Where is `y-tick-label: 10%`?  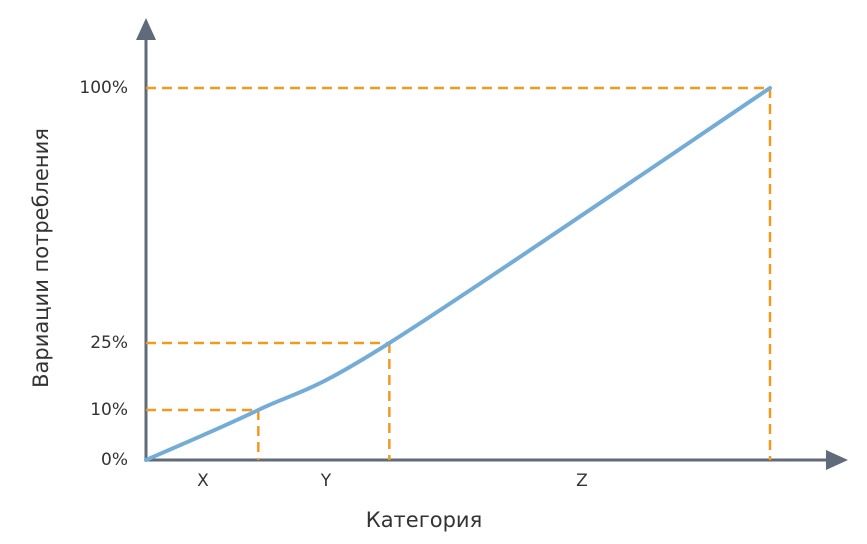 y-tick-label: 10% is located at coordinates (109, 410).